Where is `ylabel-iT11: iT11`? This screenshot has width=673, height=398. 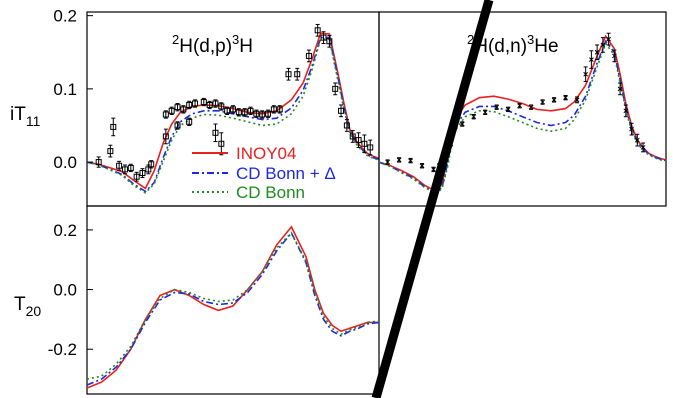
ylabel-iT11: iT11 is located at coordinates (25, 116).